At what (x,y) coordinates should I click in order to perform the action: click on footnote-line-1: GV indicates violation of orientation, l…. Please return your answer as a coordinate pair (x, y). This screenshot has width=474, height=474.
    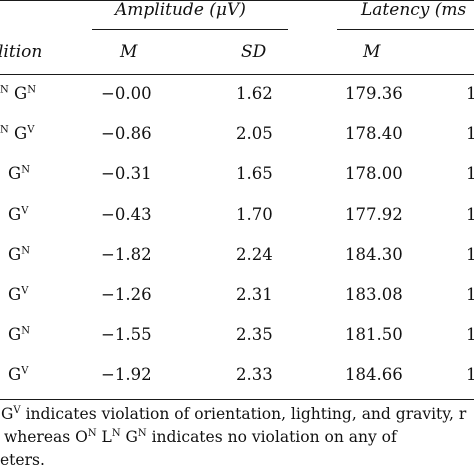
    Looking at the image, I should click on (234, 413).